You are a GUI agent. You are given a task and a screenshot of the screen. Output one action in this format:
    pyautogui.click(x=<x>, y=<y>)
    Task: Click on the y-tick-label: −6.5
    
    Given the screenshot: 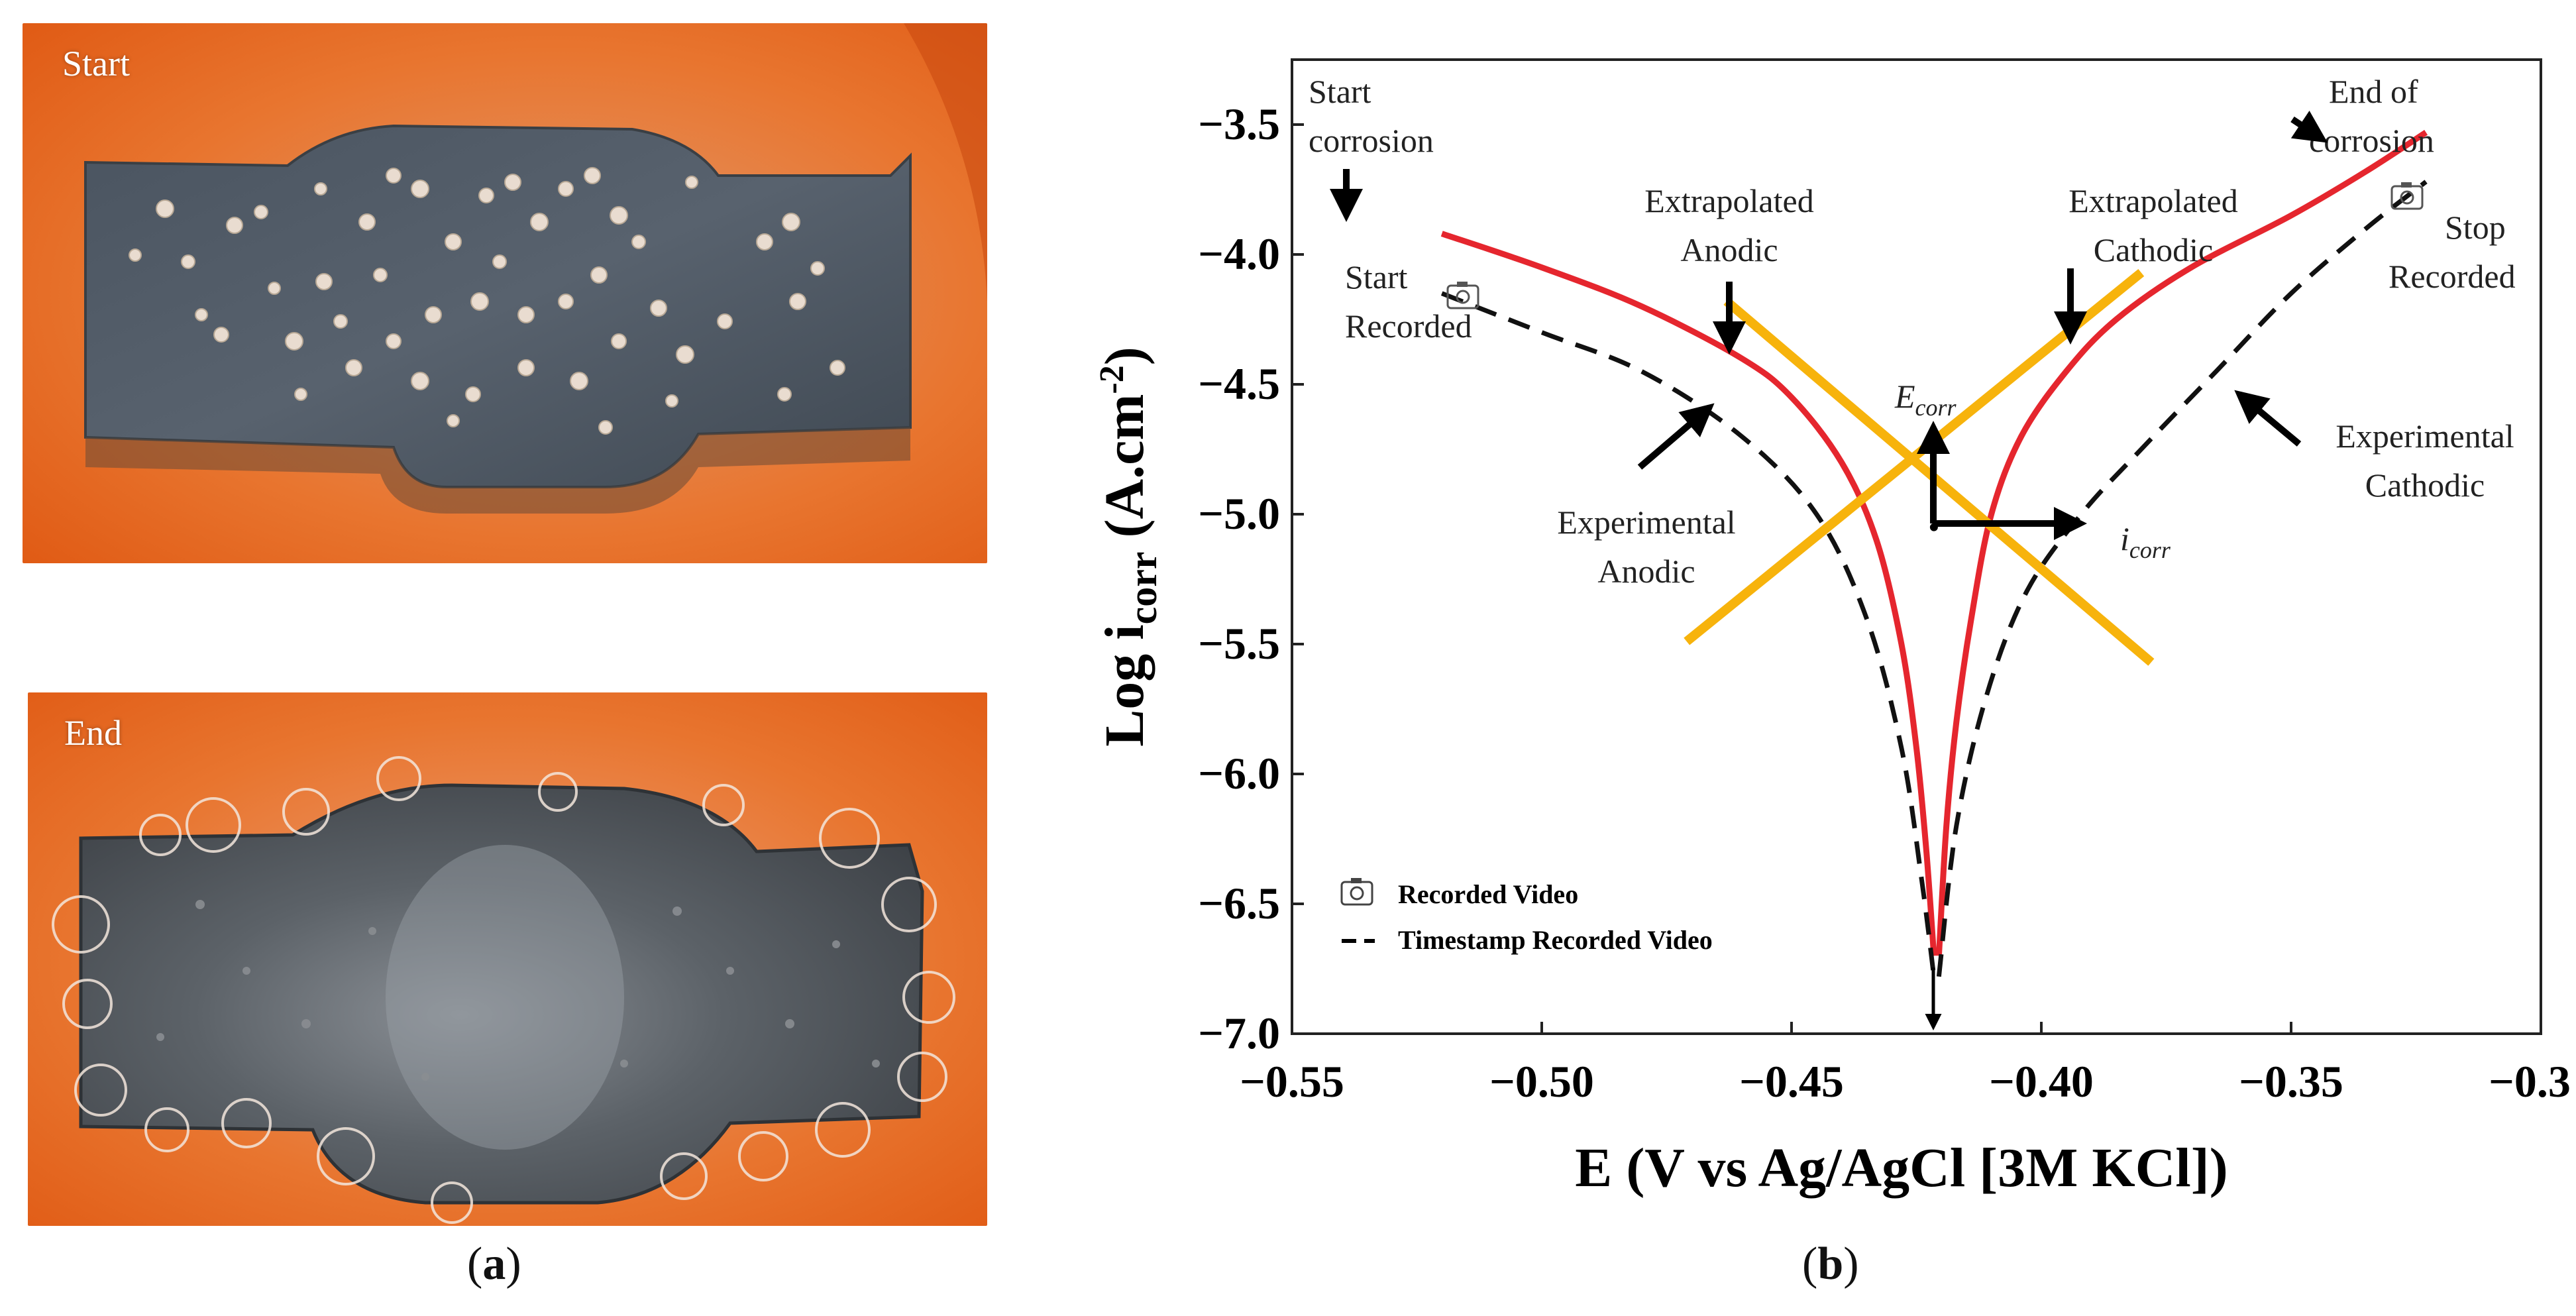 What is the action you would take?
    pyautogui.click(x=1239, y=903)
    